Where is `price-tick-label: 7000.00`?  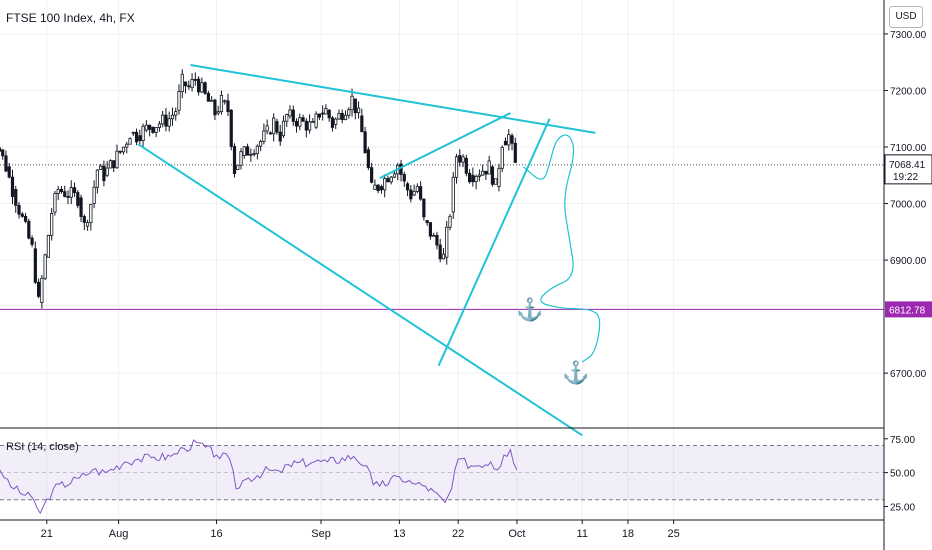
price-tick-label: 7000.00 is located at coordinates (908, 205).